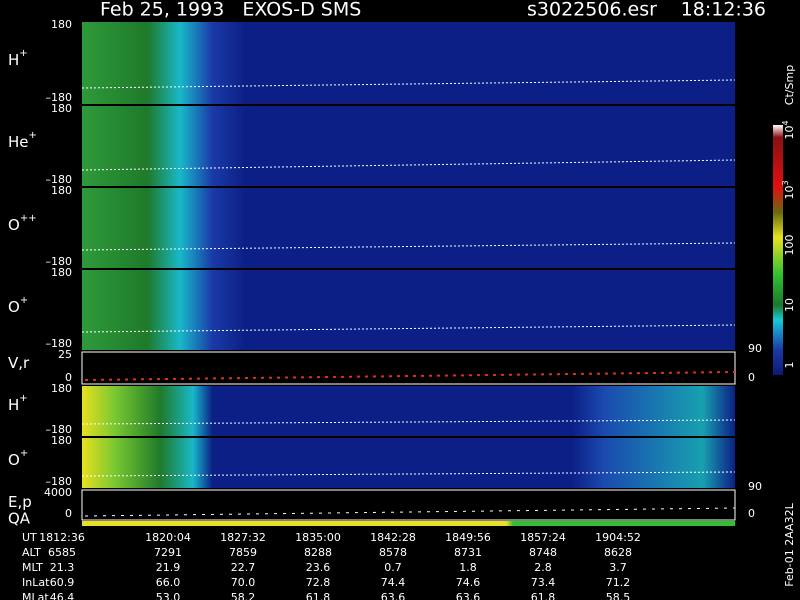 This screenshot has height=600, width=800. I want to click on velocity-panel, so click(408, 368).